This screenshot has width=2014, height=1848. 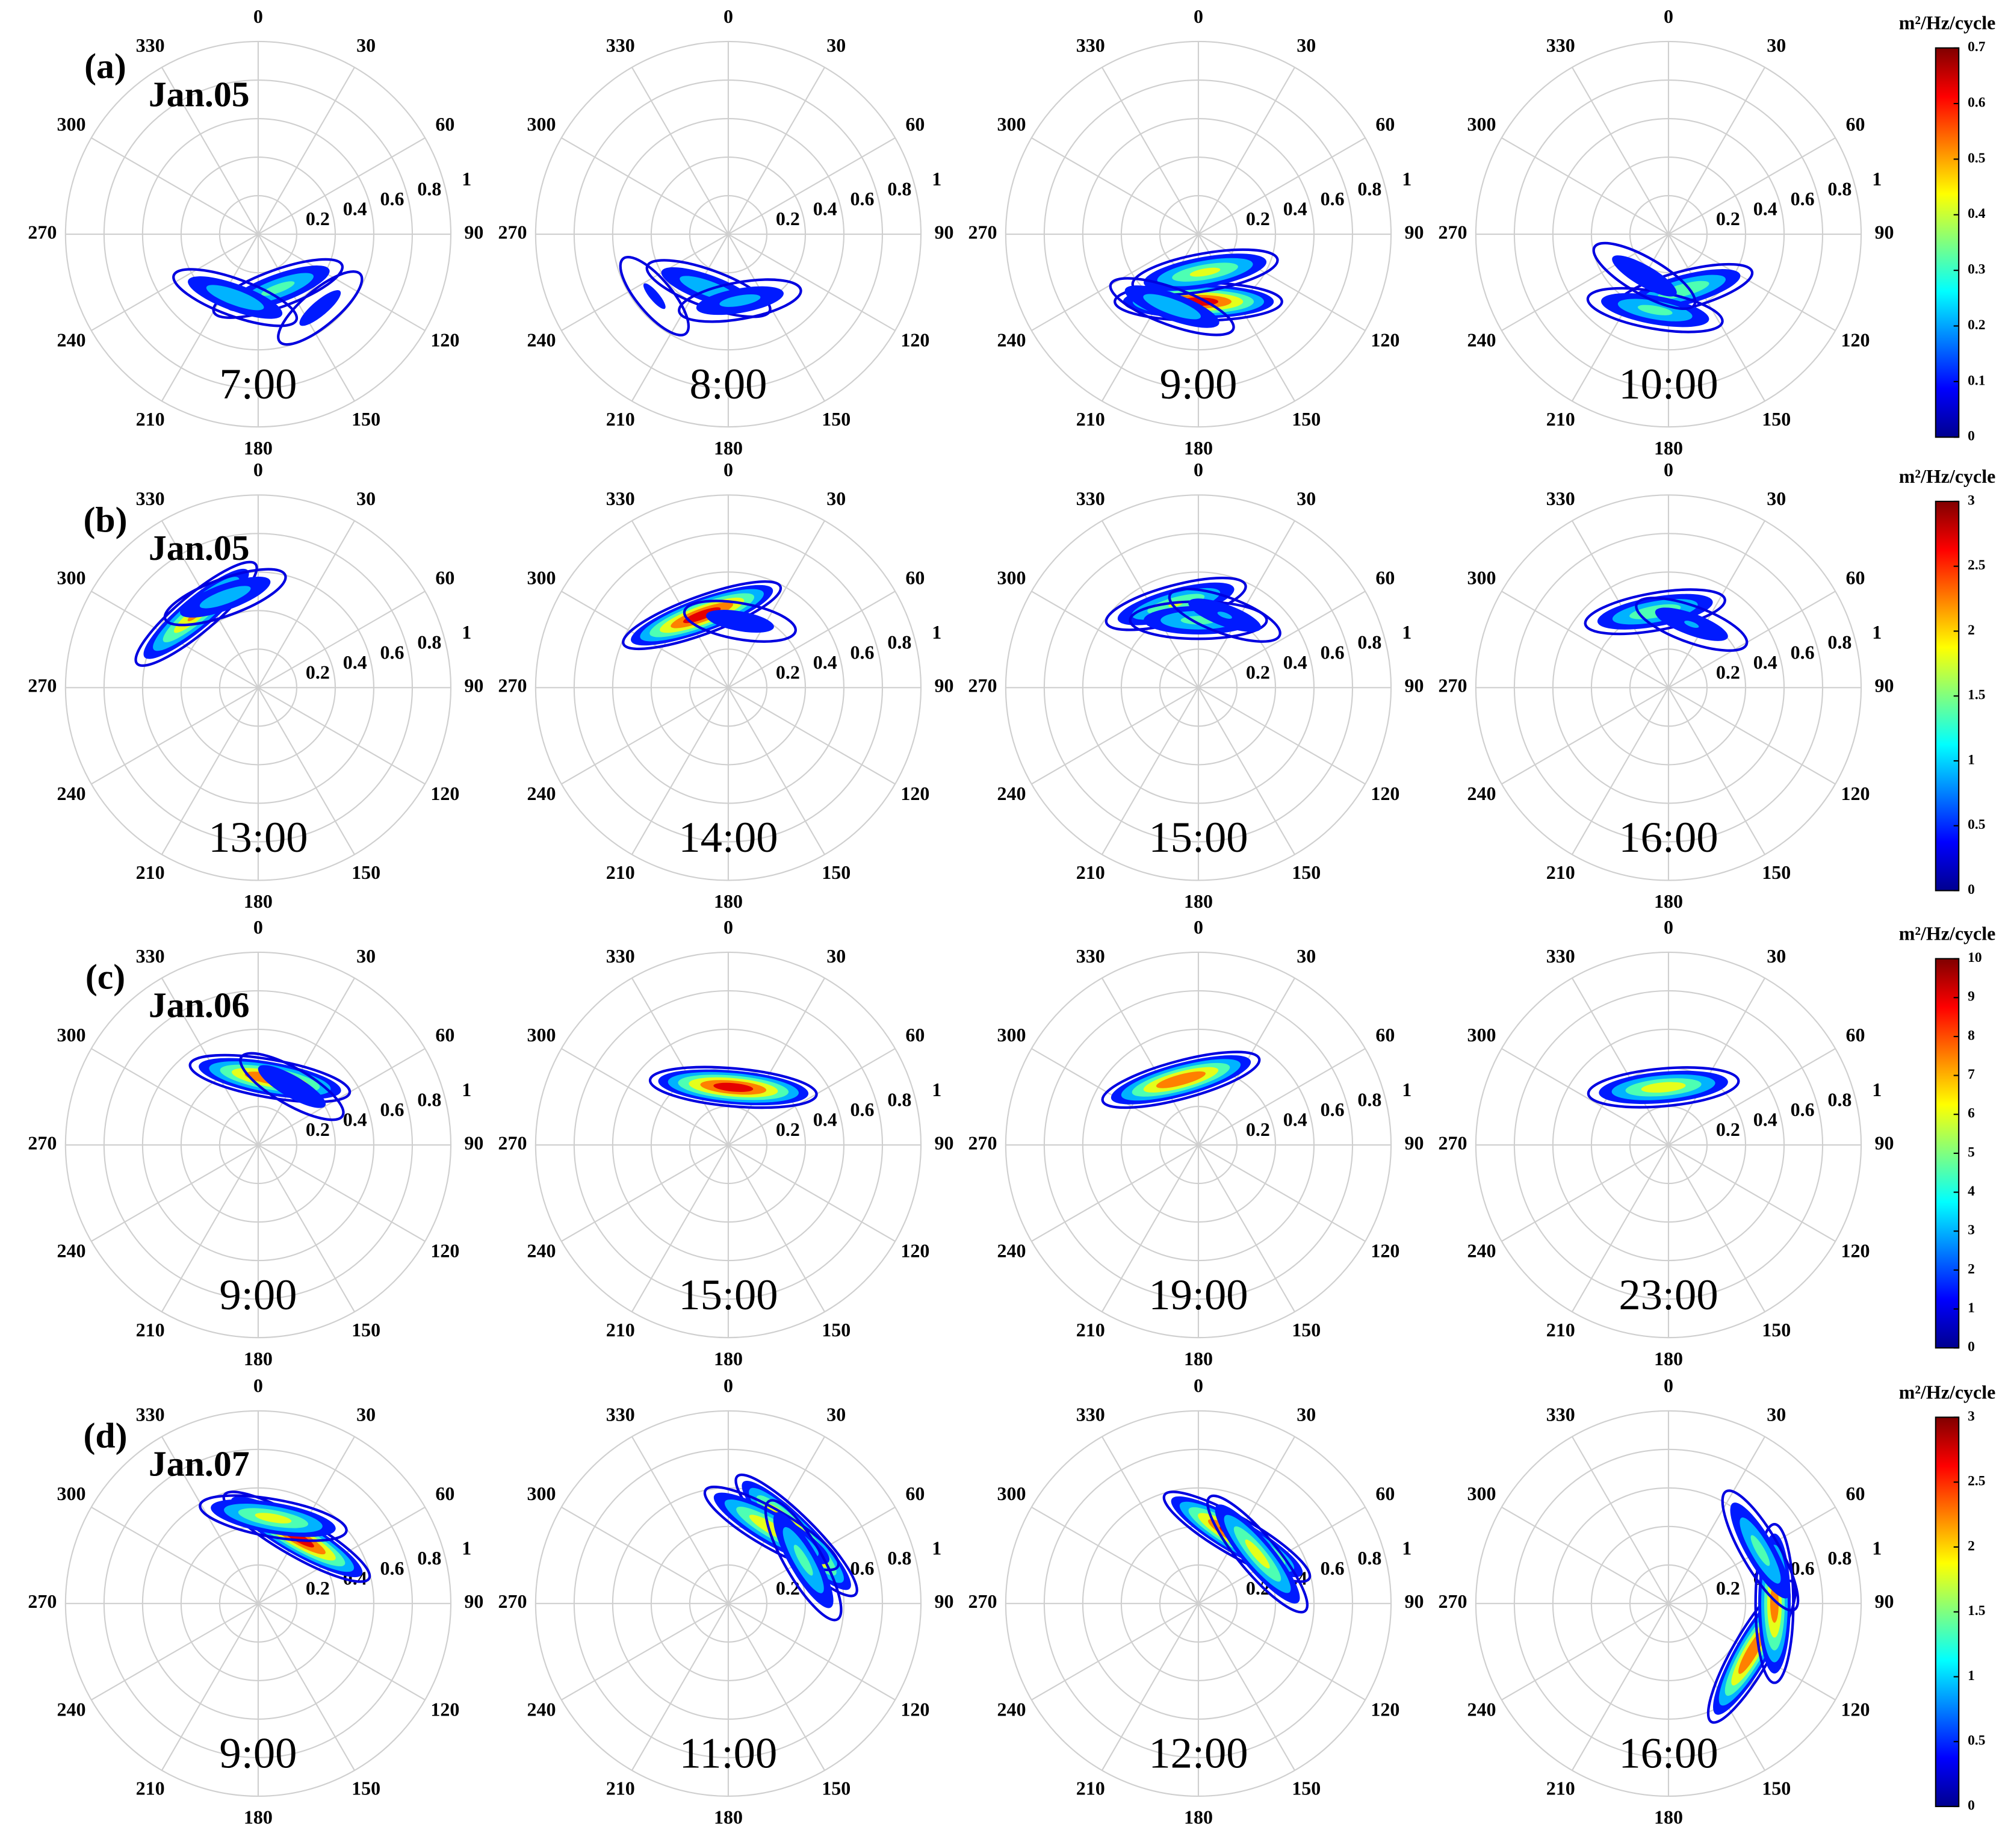 I want to click on colorbar-tick-label: 2.5, so click(x=1977, y=1481).